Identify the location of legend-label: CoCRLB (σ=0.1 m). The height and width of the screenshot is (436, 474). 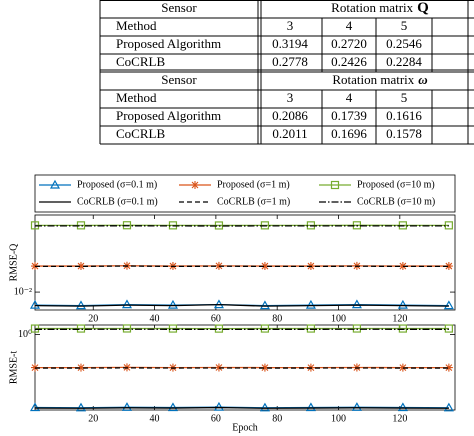
(117, 201).